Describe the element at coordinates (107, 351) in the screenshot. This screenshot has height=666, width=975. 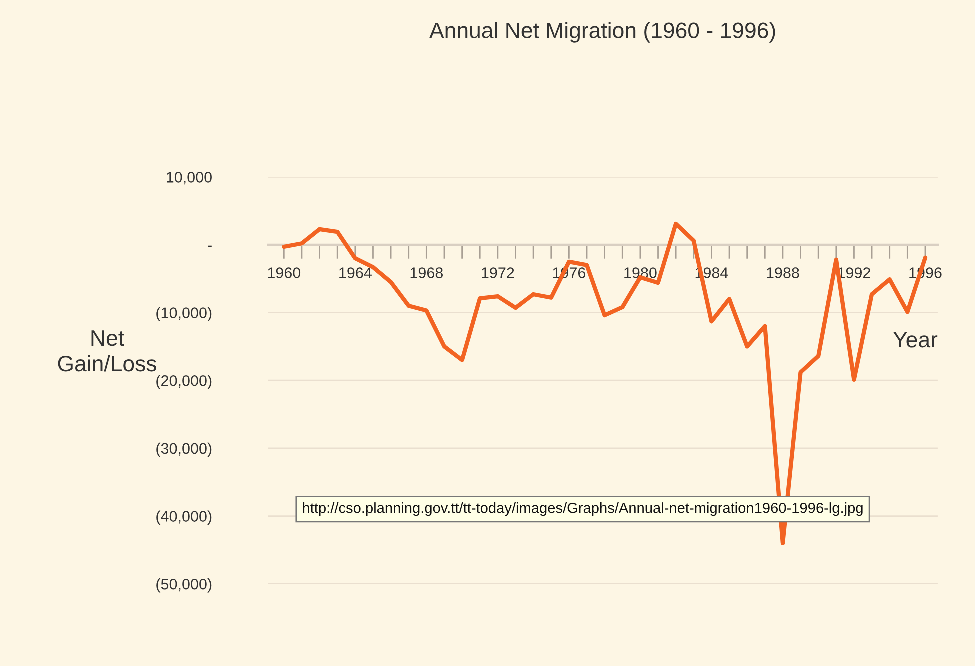
I see `y-axis-title: Net Gain/Loss` at that location.